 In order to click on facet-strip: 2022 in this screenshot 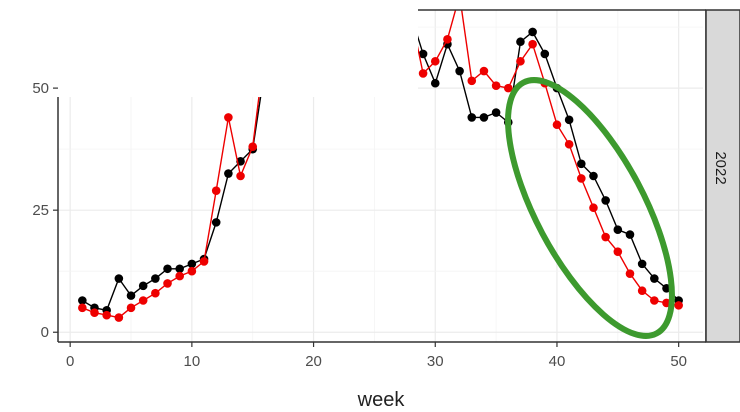, I will do `click(722, 176)`.